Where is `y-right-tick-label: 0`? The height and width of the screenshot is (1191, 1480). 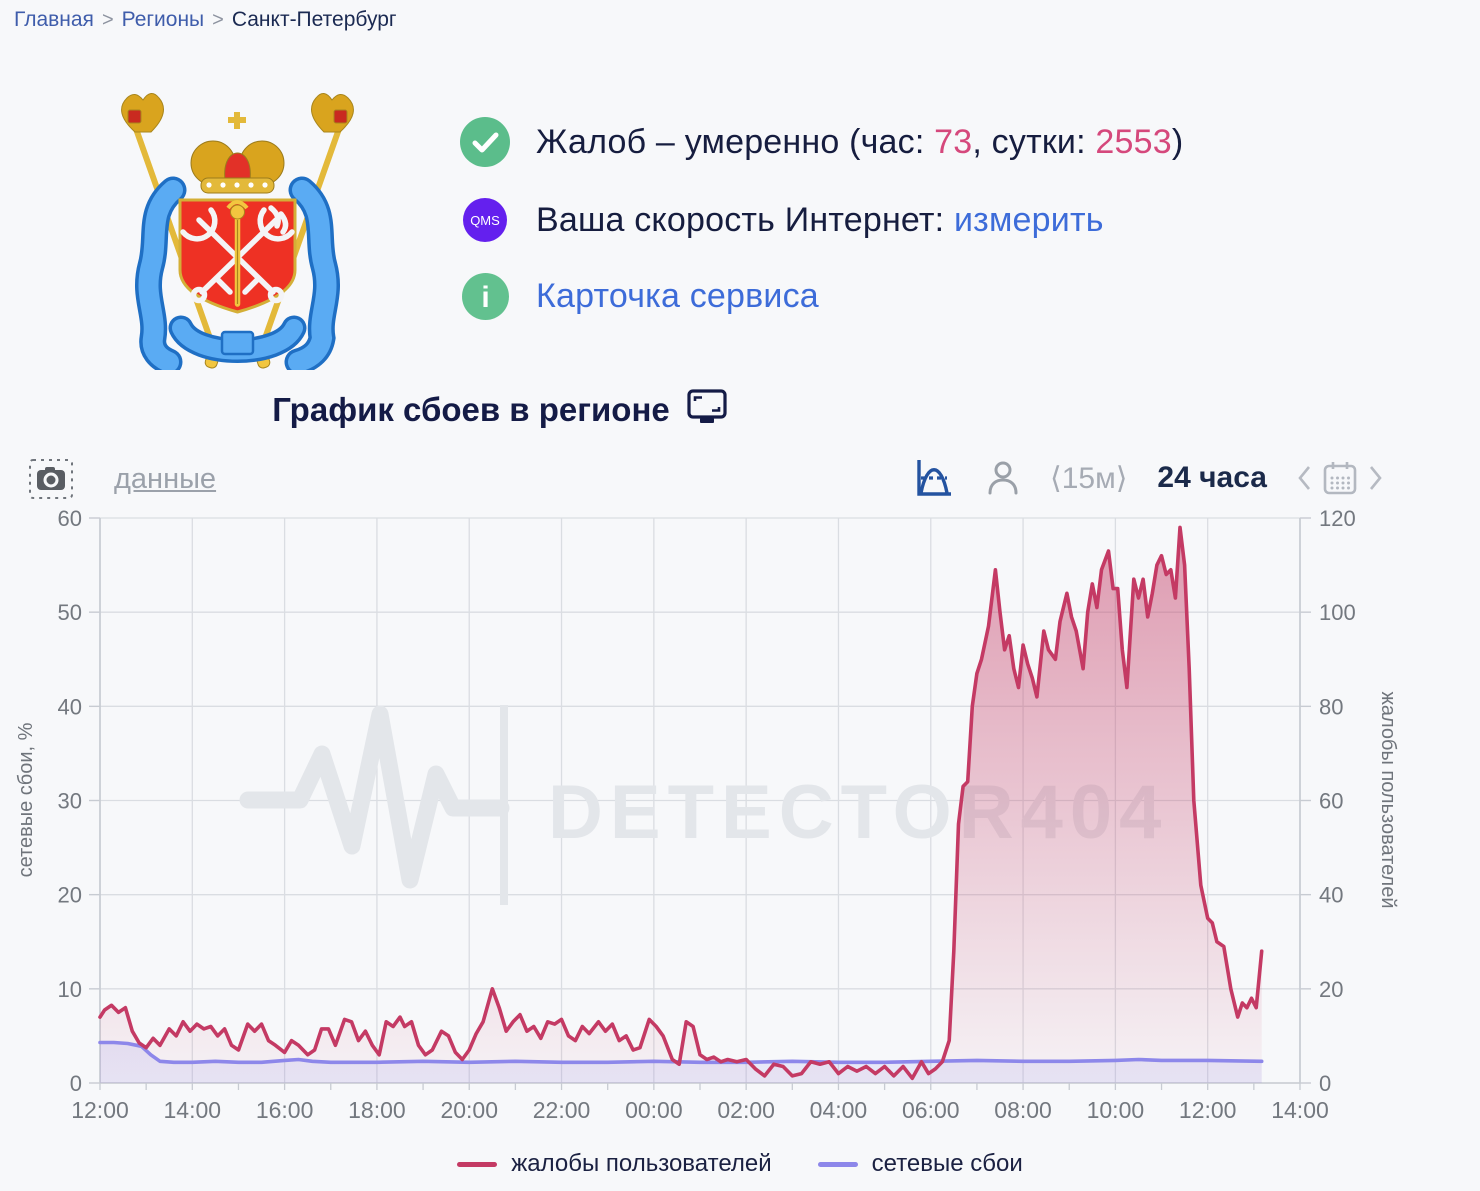
y-right-tick-label: 0 is located at coordinates (1325, 1083).